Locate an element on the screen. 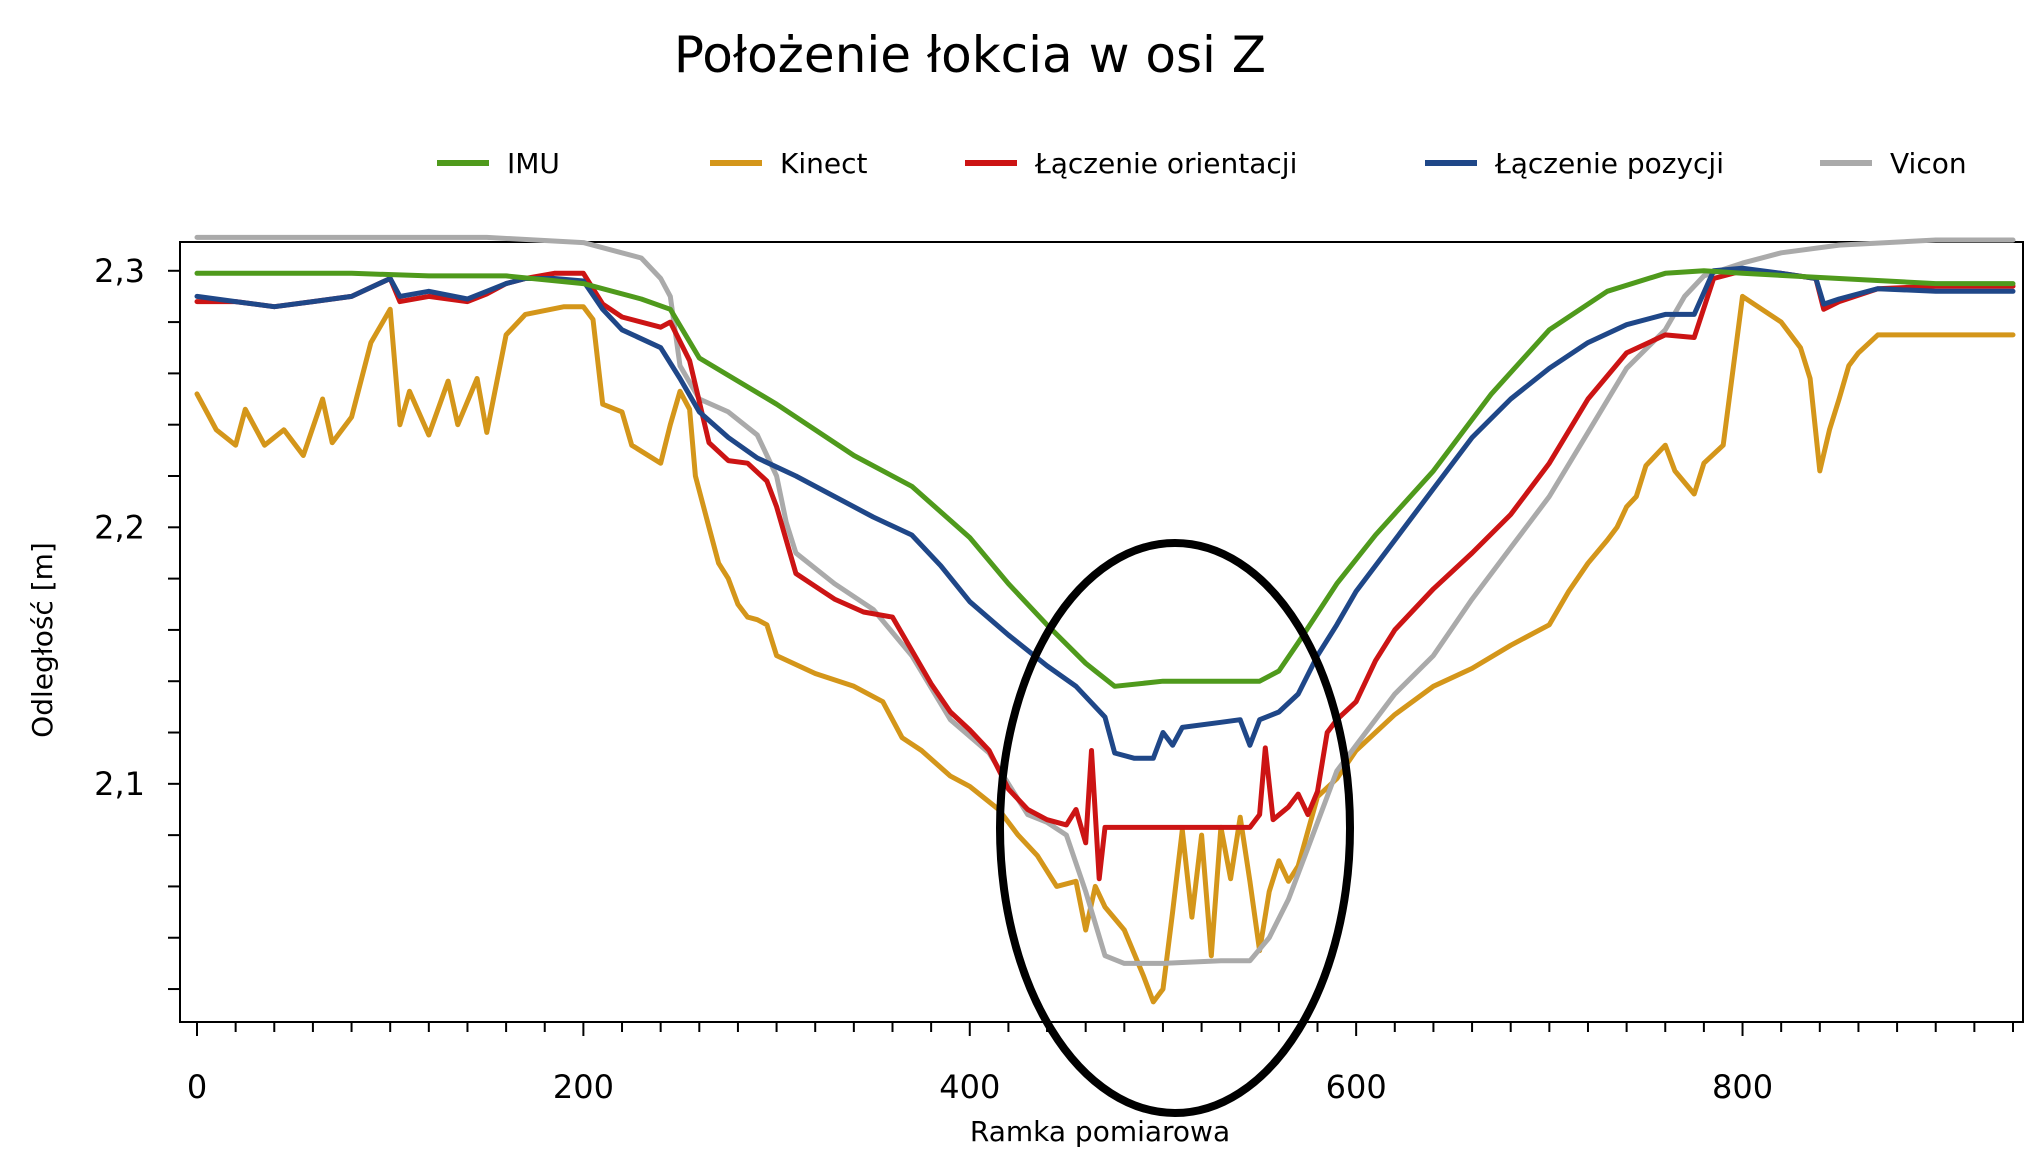 Image resolution: width=2042 pixels, height=1149 pixels. y-tick-label: 2,2 is located at coordinates (119, 527).